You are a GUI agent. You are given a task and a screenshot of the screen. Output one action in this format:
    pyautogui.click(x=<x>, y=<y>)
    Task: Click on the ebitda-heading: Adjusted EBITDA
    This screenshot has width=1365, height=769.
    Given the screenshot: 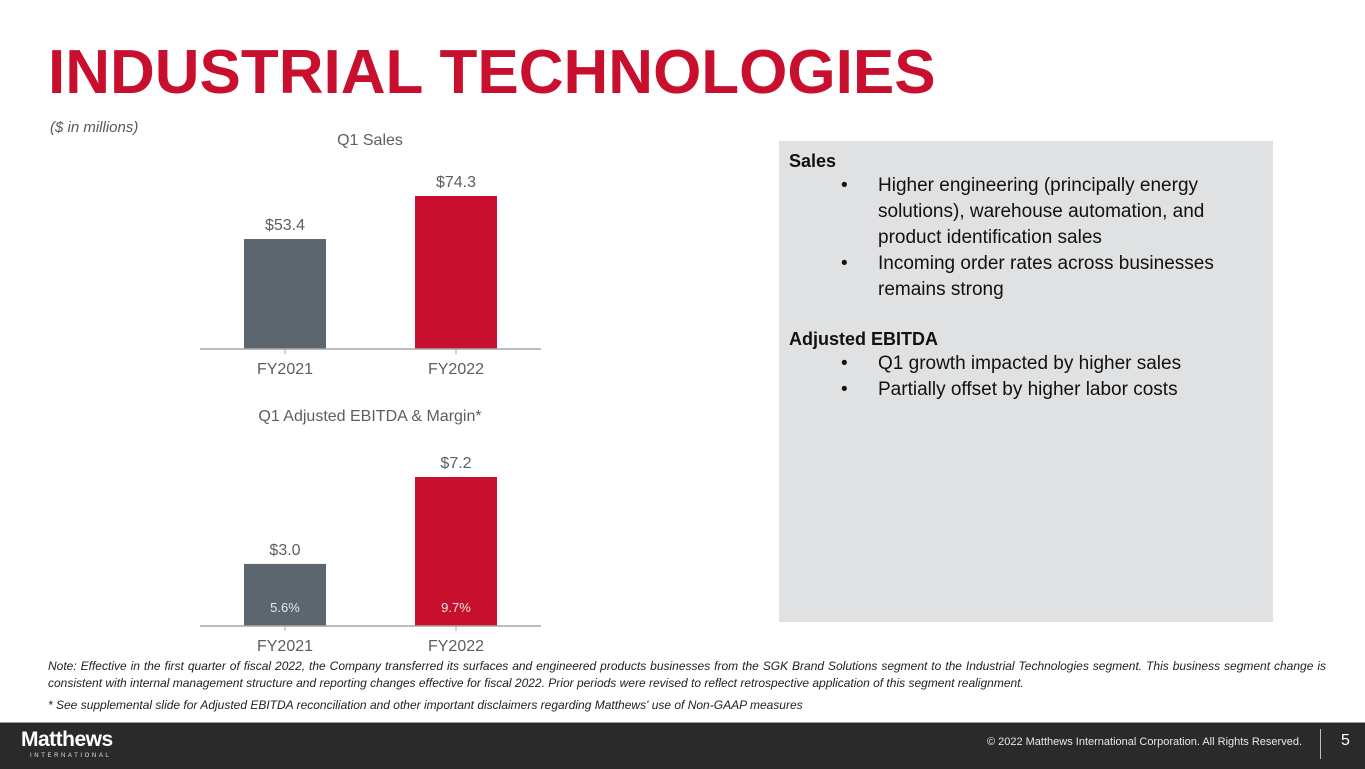 What is the action you would take?
    pyautogui.click(x=864, y=339)
    